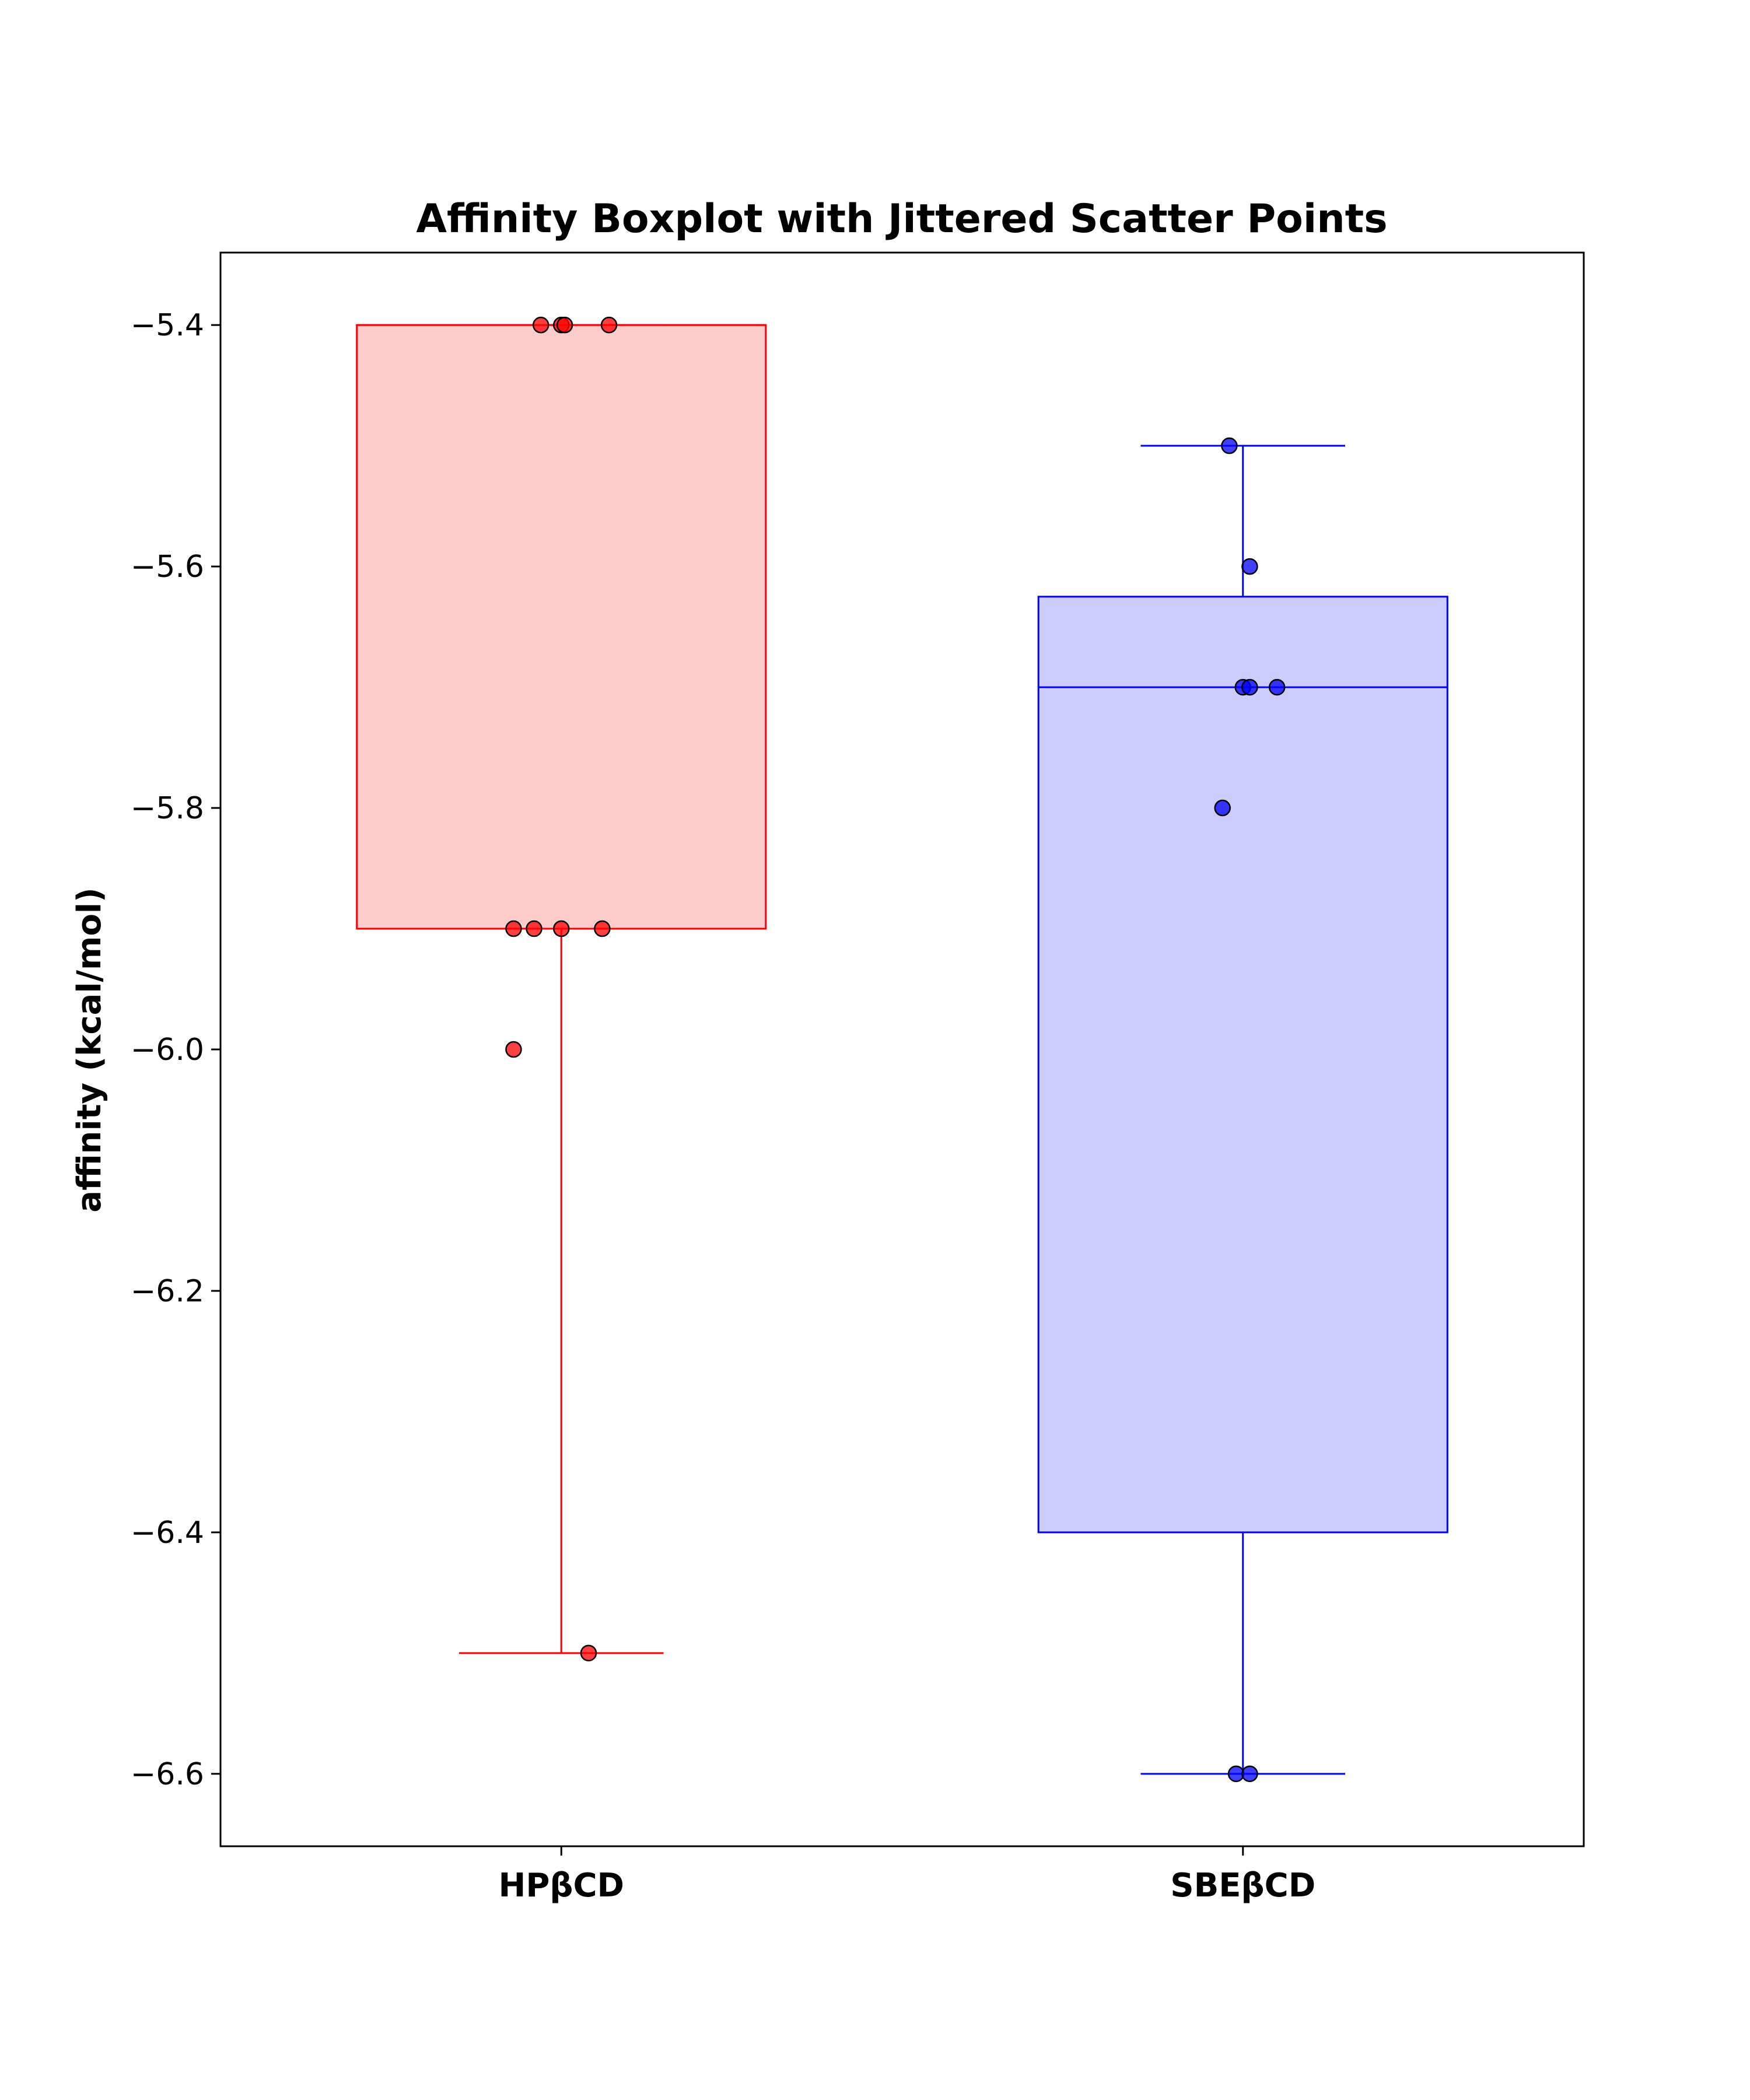 The height and width of the screenshot is (2100, 1750). Describe the element at coordinates (561, 1886) in the screenshot. I see `x-tick-label: HPβCD` at that location.